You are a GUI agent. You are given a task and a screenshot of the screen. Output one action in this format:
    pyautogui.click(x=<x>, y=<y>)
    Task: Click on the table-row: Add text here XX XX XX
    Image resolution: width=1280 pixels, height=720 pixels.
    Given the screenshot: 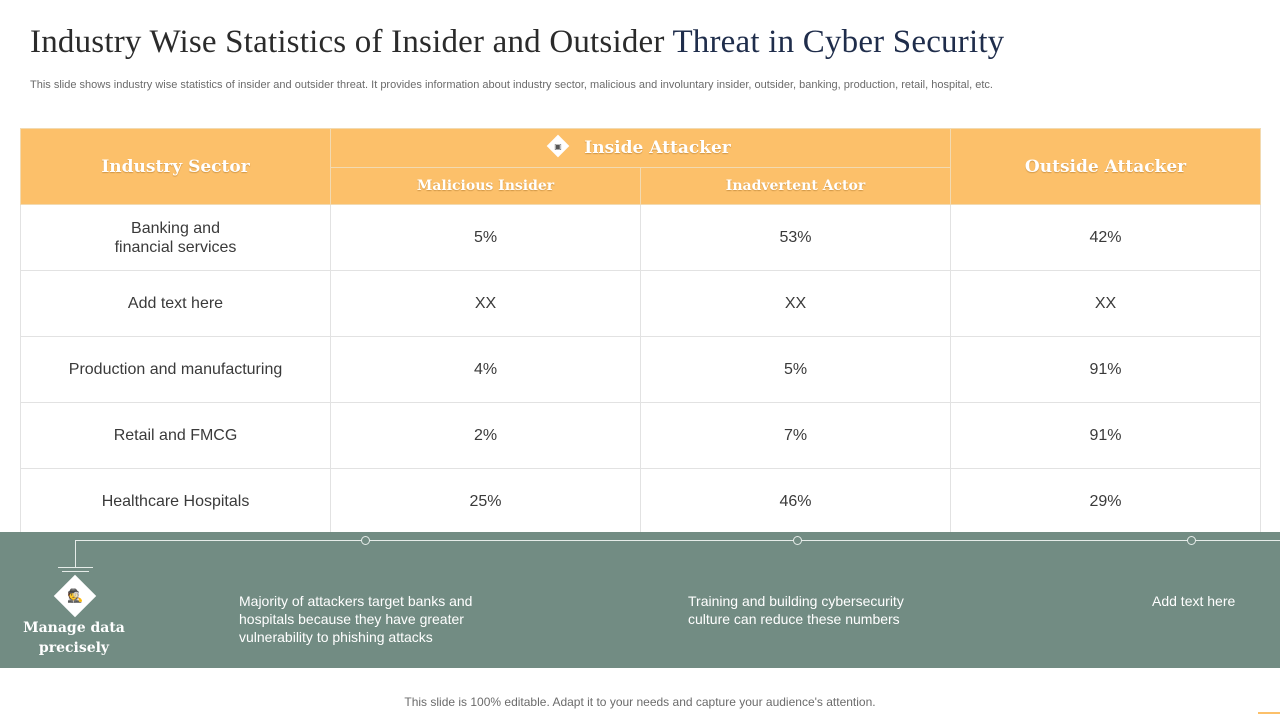 What is the action you would take?
    pyautogui.click(x=641, y=303)
    